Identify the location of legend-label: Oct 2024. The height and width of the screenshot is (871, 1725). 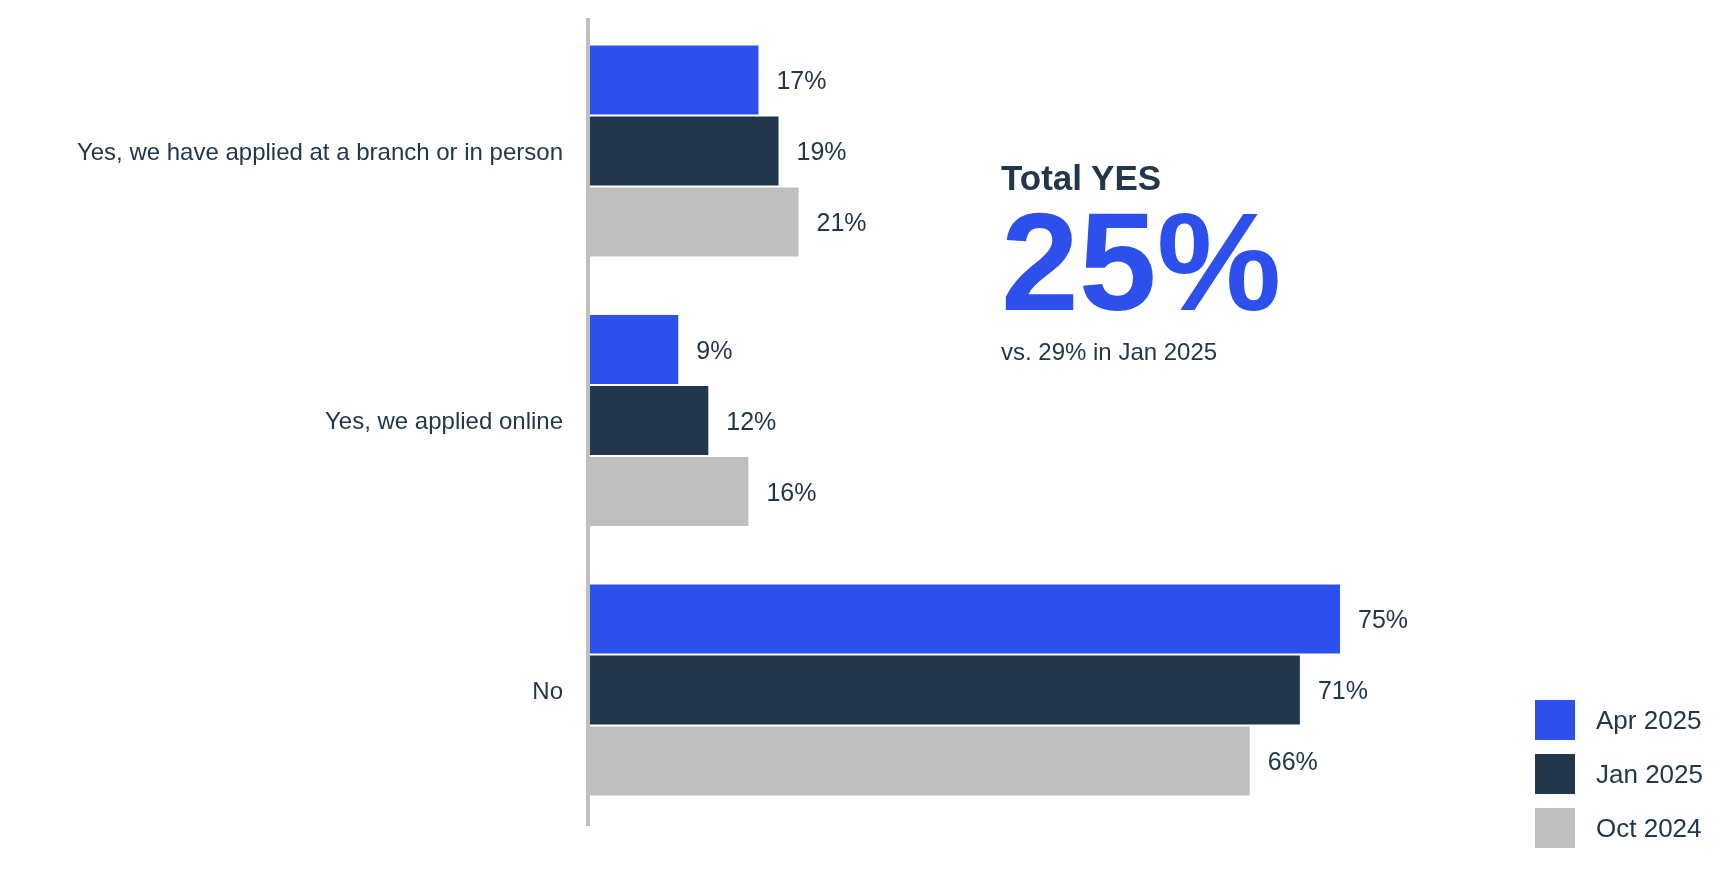
(1649, 828).